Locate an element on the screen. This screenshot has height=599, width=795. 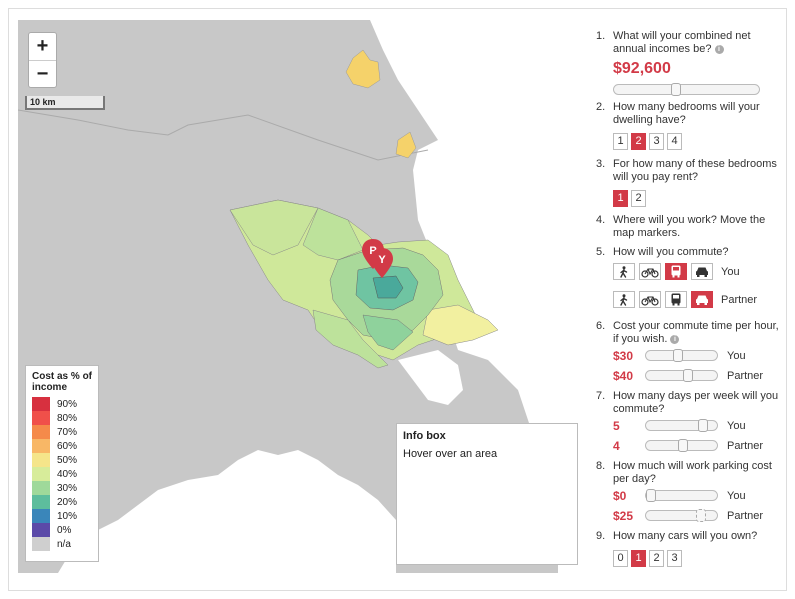
legend-item: 40% is located at coordinates (62, 474).